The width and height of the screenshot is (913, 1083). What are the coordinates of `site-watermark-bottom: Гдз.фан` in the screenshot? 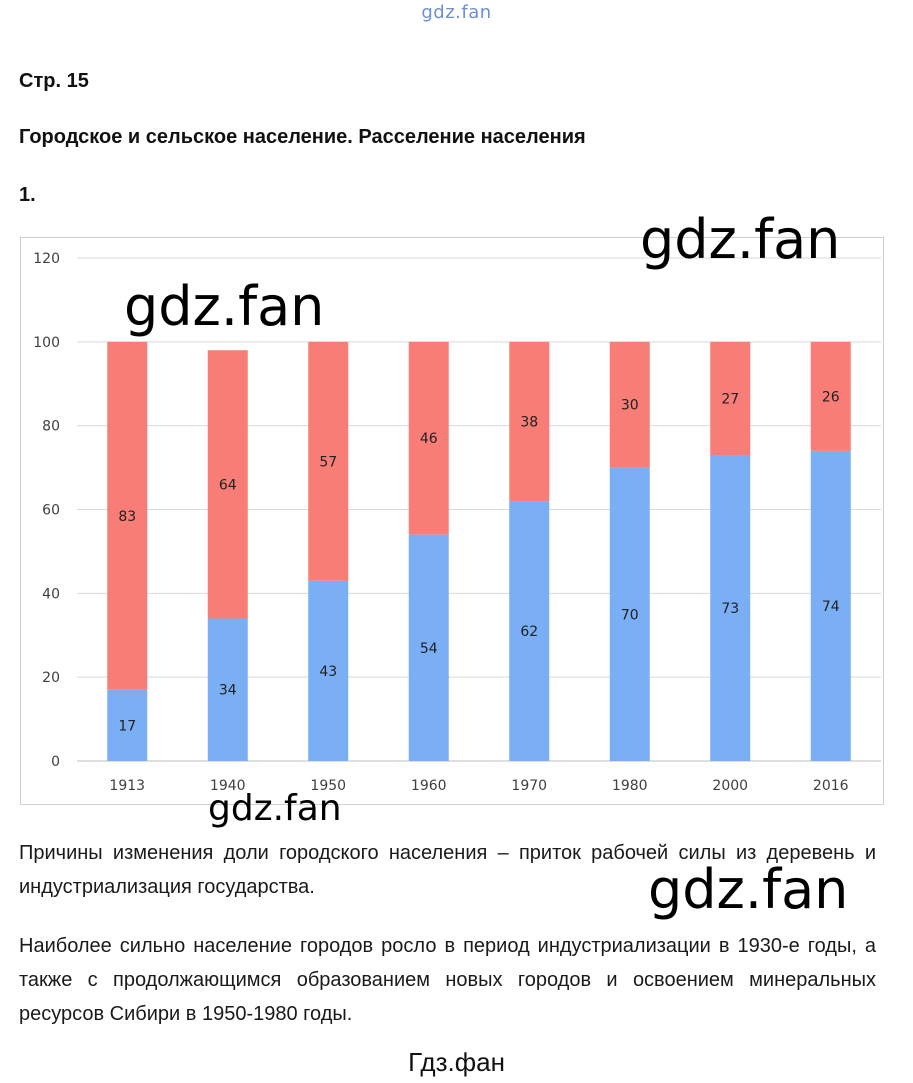 It's located at (456, 1062).